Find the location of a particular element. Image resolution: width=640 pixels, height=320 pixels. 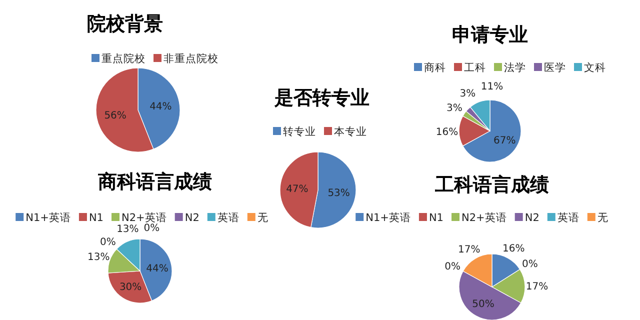

legend-label: 非重点院校 is located at coordinates (191, 58).